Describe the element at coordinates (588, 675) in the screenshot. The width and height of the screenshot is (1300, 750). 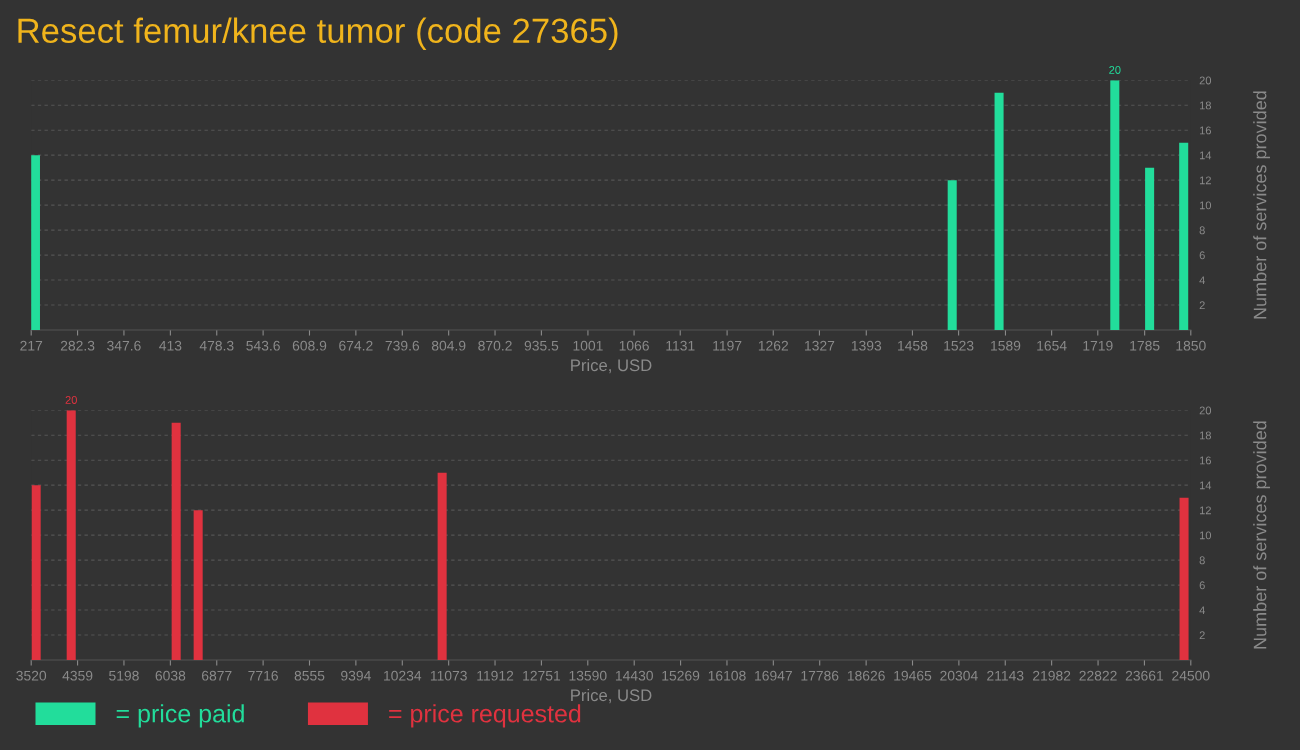
I see `x-tick-label: 13590` at that location.